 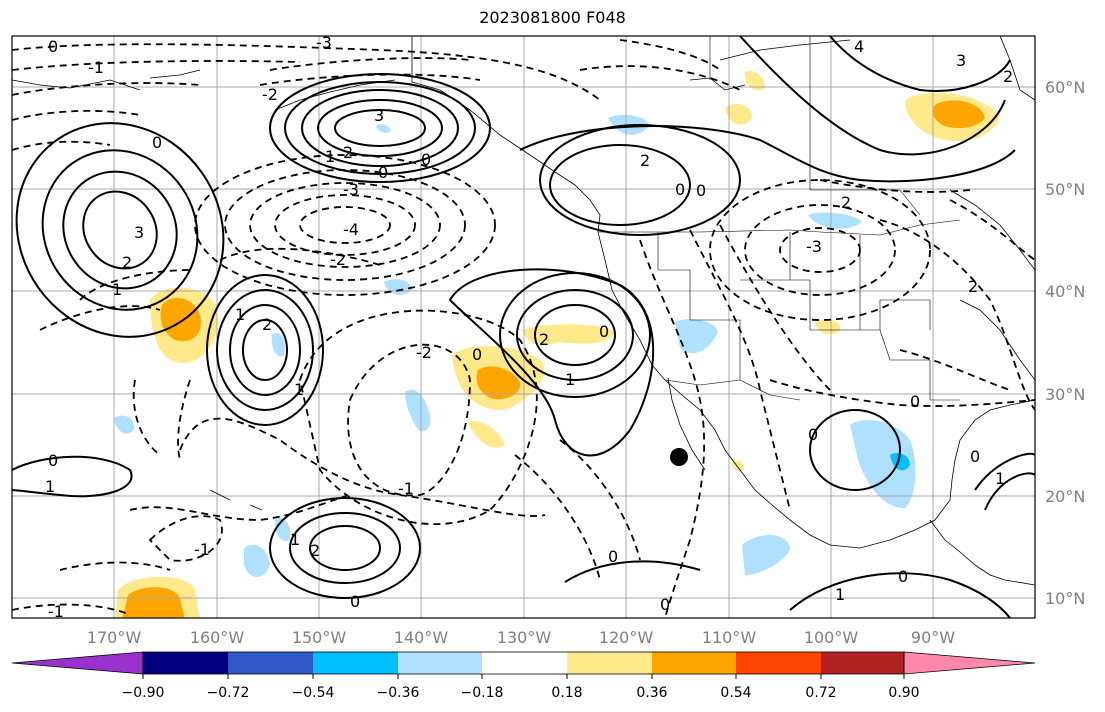 What do you see at coordinates (523, 676) in the screenshot?
I see `colorbar-ticks` at bounding box center [523, 676].